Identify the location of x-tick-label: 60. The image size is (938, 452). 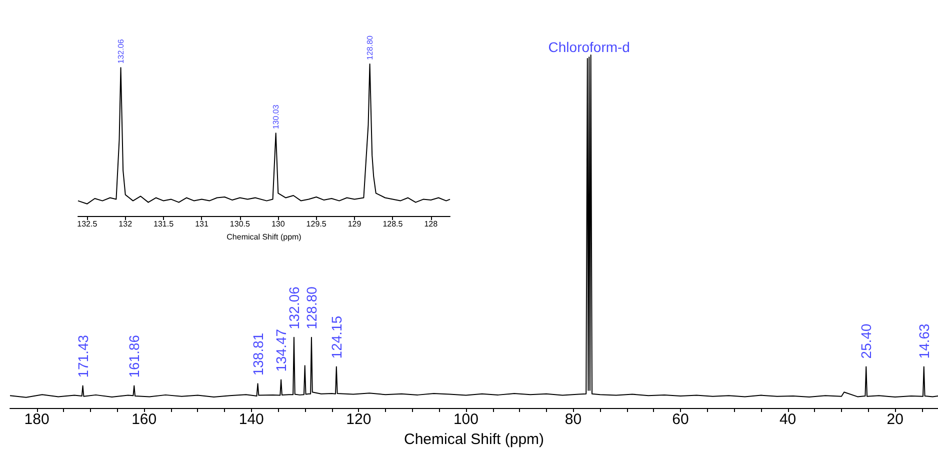
(680, 419).